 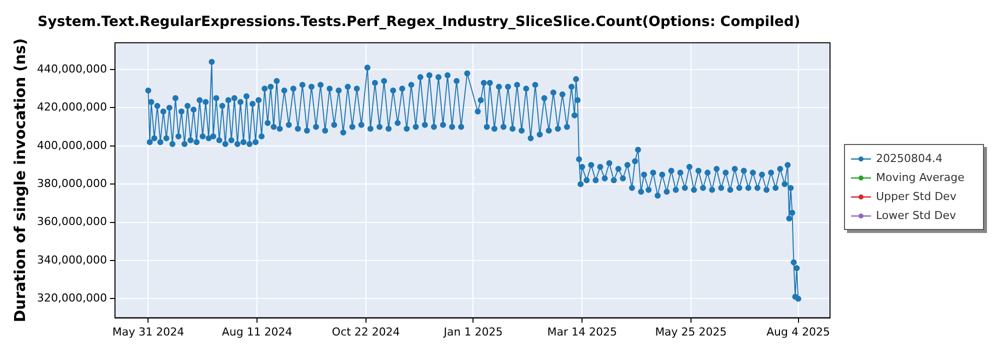 What do you see at coordinates (71, 221) in the screenshot?
I see `y-tick-label: 360,000,000` at bounding box center [71, 221].